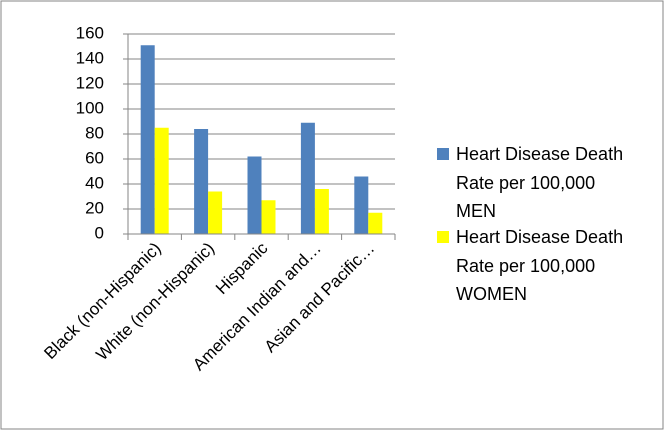 The width and height of the screenshot is (665, 431). What do you see at coordinates (94, 157) in the screenshot?
I see `y-tick-label: 60` at bounding box center [94, 157].